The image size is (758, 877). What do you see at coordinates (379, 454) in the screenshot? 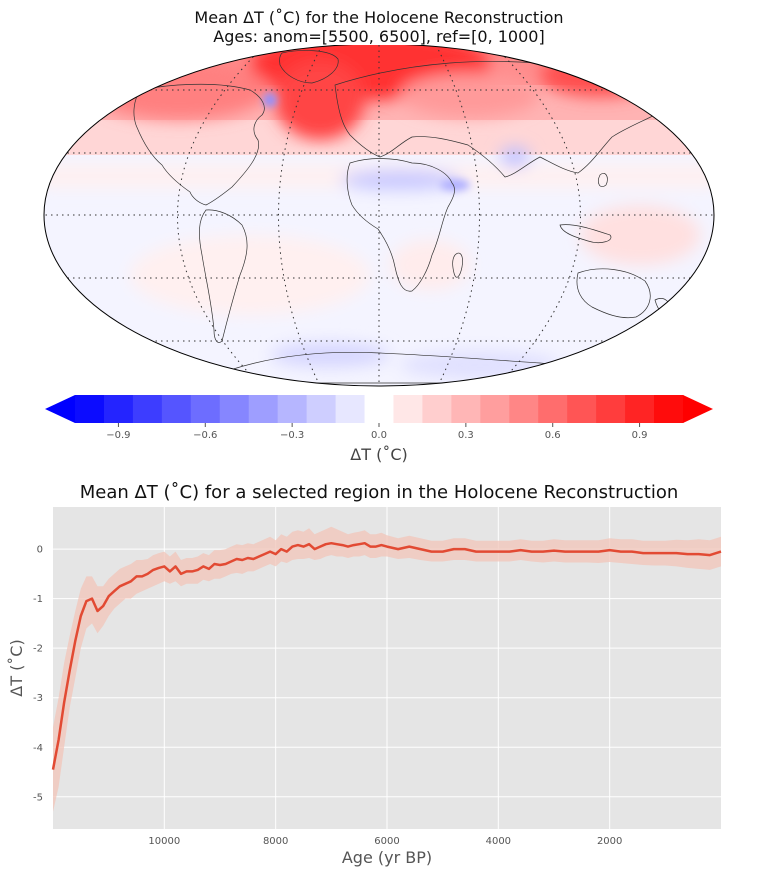
I see `colorbar-label: ΔT (˚C)` at bounding box center [379, 454].